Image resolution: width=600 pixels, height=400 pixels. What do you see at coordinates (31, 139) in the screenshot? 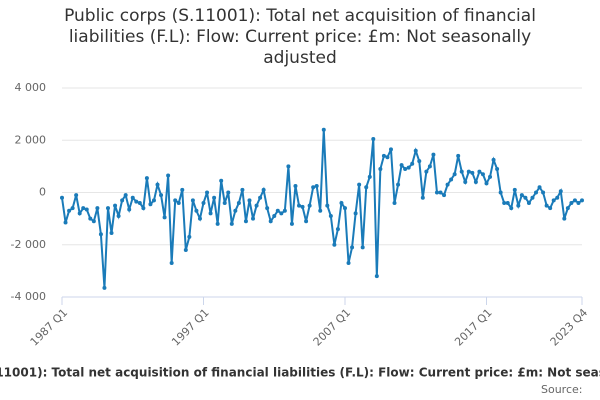
I see `y-tick-label: 2 000` at bounding box center [31, 139].